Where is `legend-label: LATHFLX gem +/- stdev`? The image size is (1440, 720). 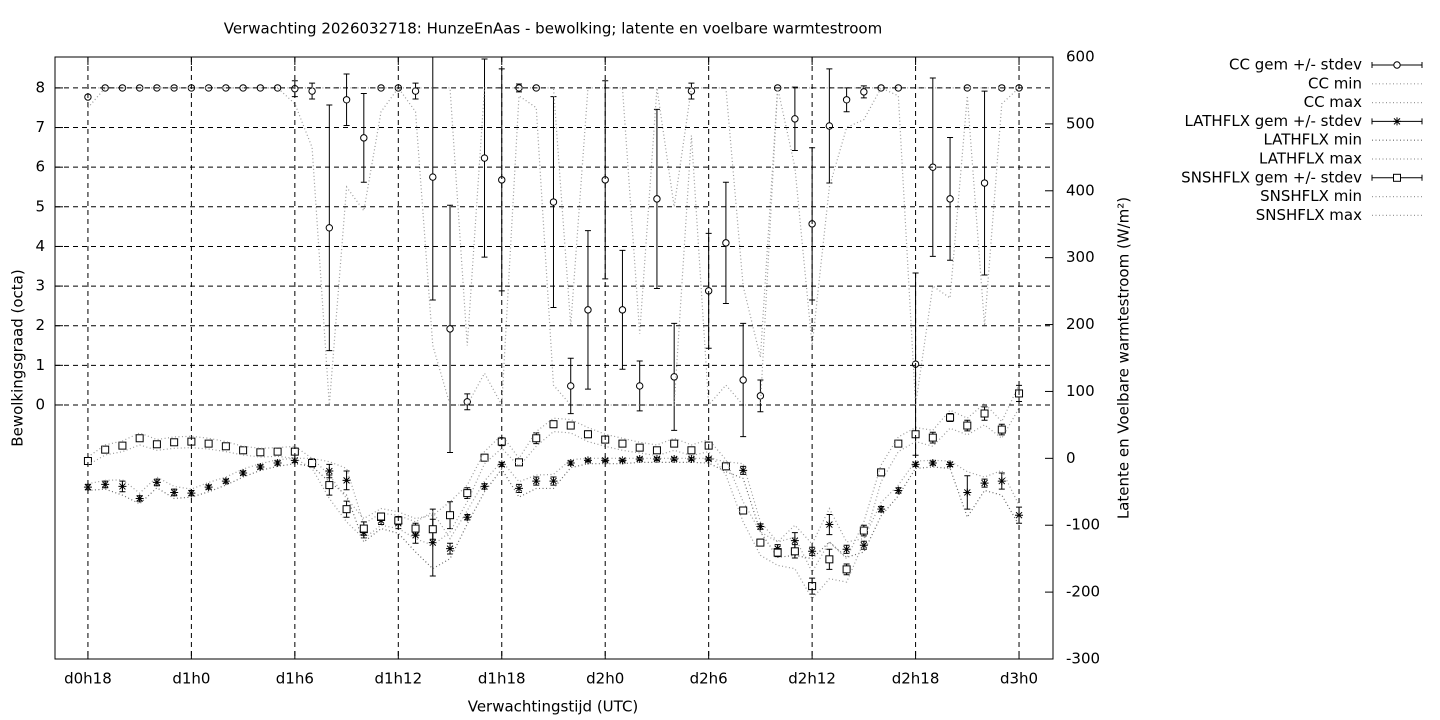 legend-label: LATHFLX gem +/- stdev is located at coordinates (1273, 121).